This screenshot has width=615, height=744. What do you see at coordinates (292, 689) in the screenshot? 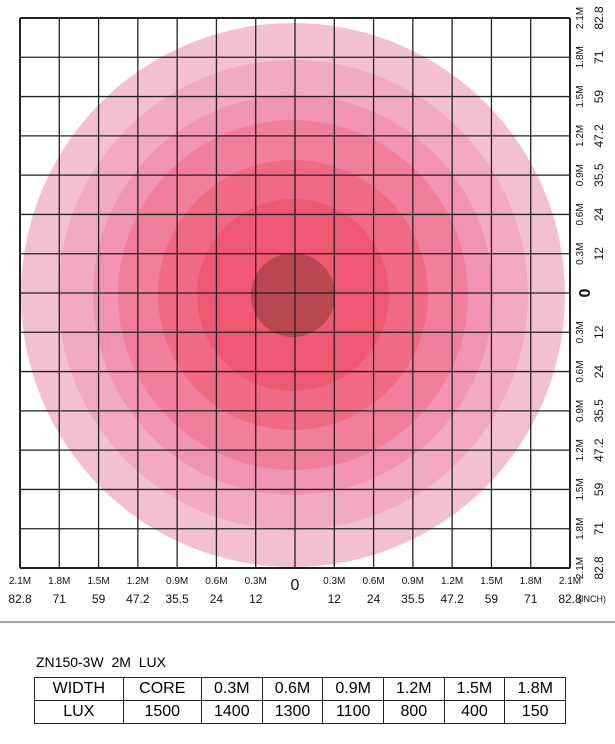
I see `table-cell: 0.6M` at bounding box center [292, 689].